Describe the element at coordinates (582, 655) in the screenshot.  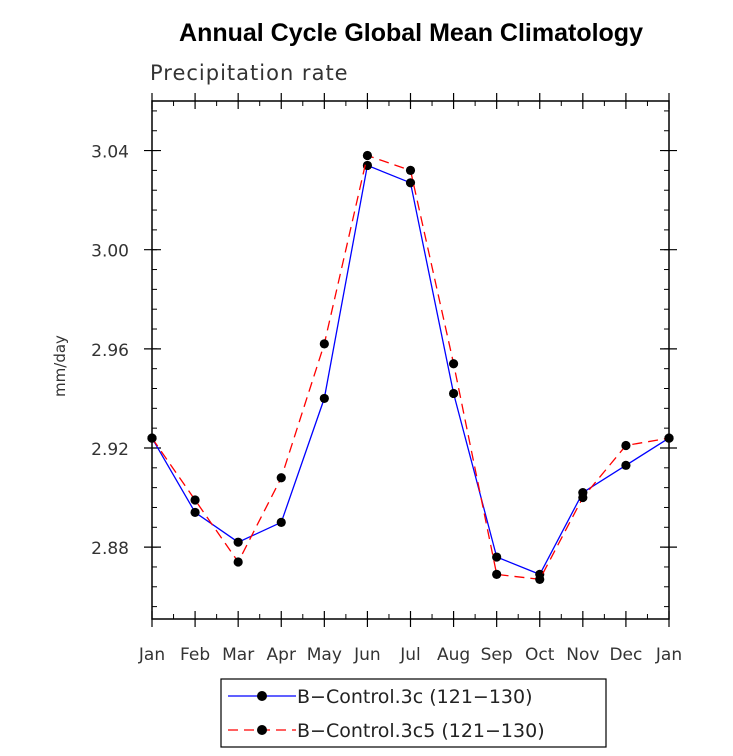
I see `x-tick-label: Nov` at that location.